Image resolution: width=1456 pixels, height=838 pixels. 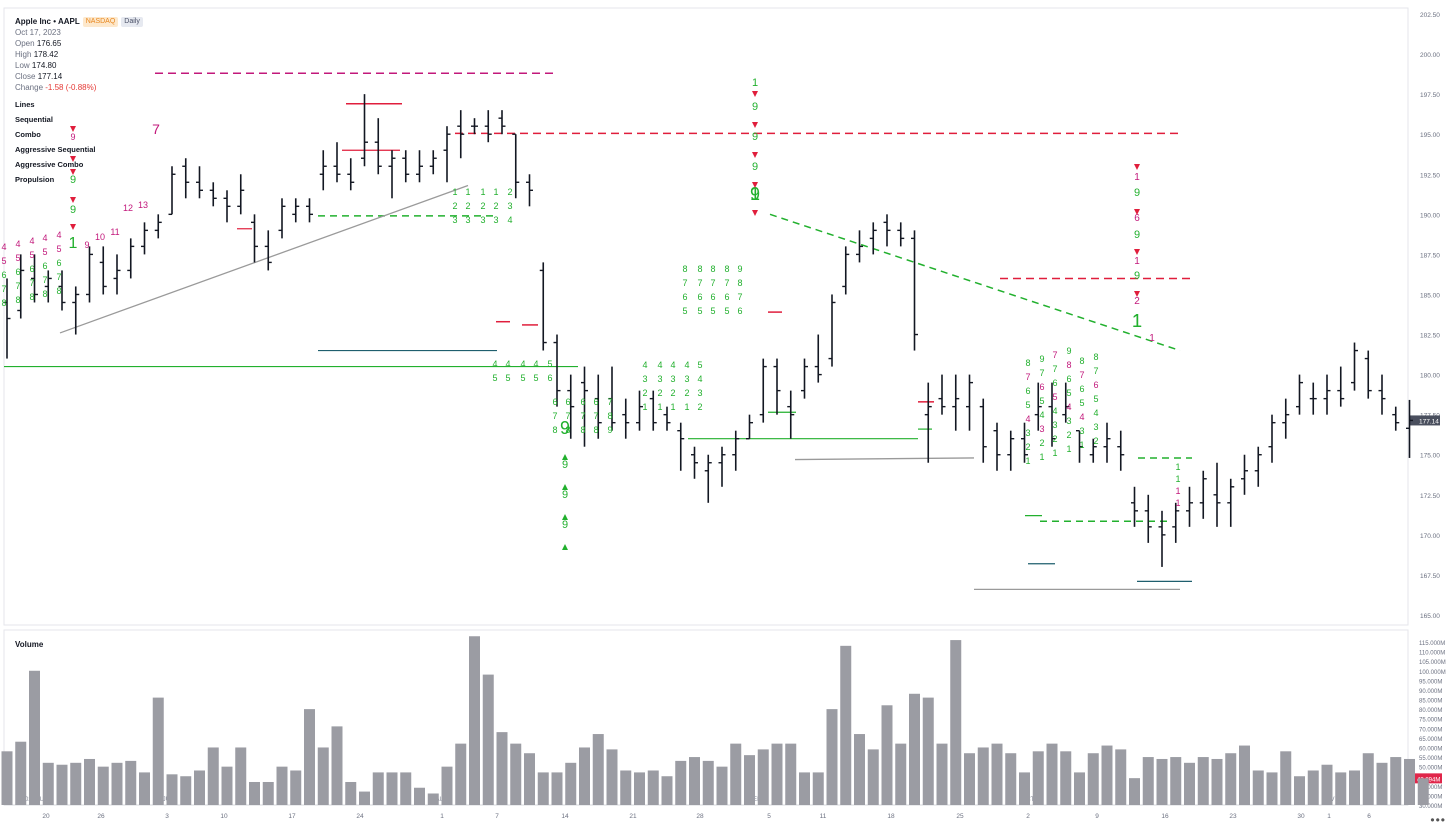 I want to click on indicator-menu-item: Propulsion, so click(x=35, y=179).